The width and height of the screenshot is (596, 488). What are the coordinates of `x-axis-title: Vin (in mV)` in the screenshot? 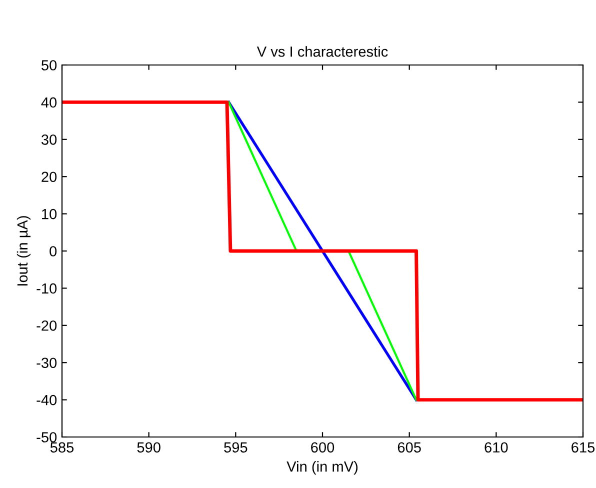 It's located at (322, 468).